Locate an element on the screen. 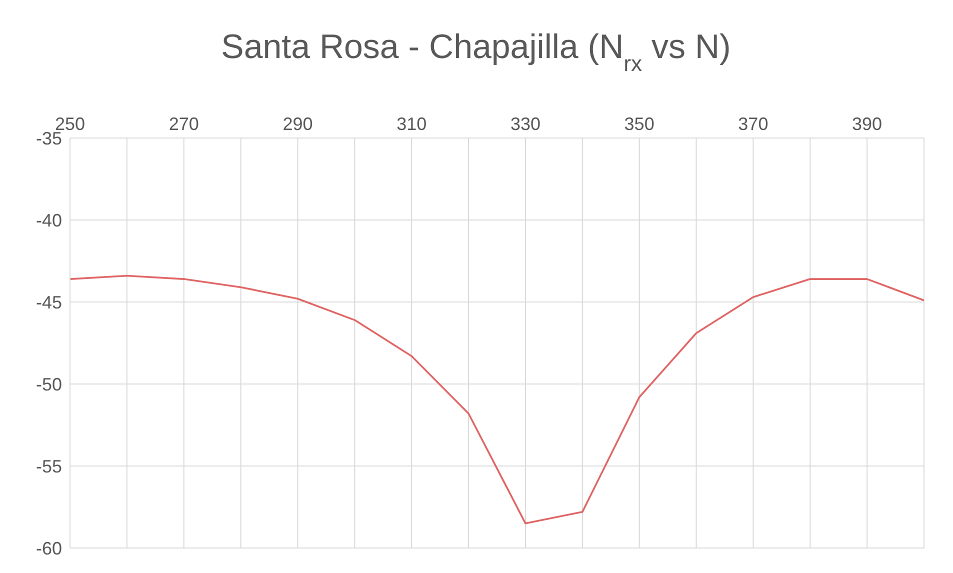 The image size is (953, 573). chart-title: Santa Rosa - Chapajilla (N$_{rx}$ vs N) is located at coordinates (476, 52).